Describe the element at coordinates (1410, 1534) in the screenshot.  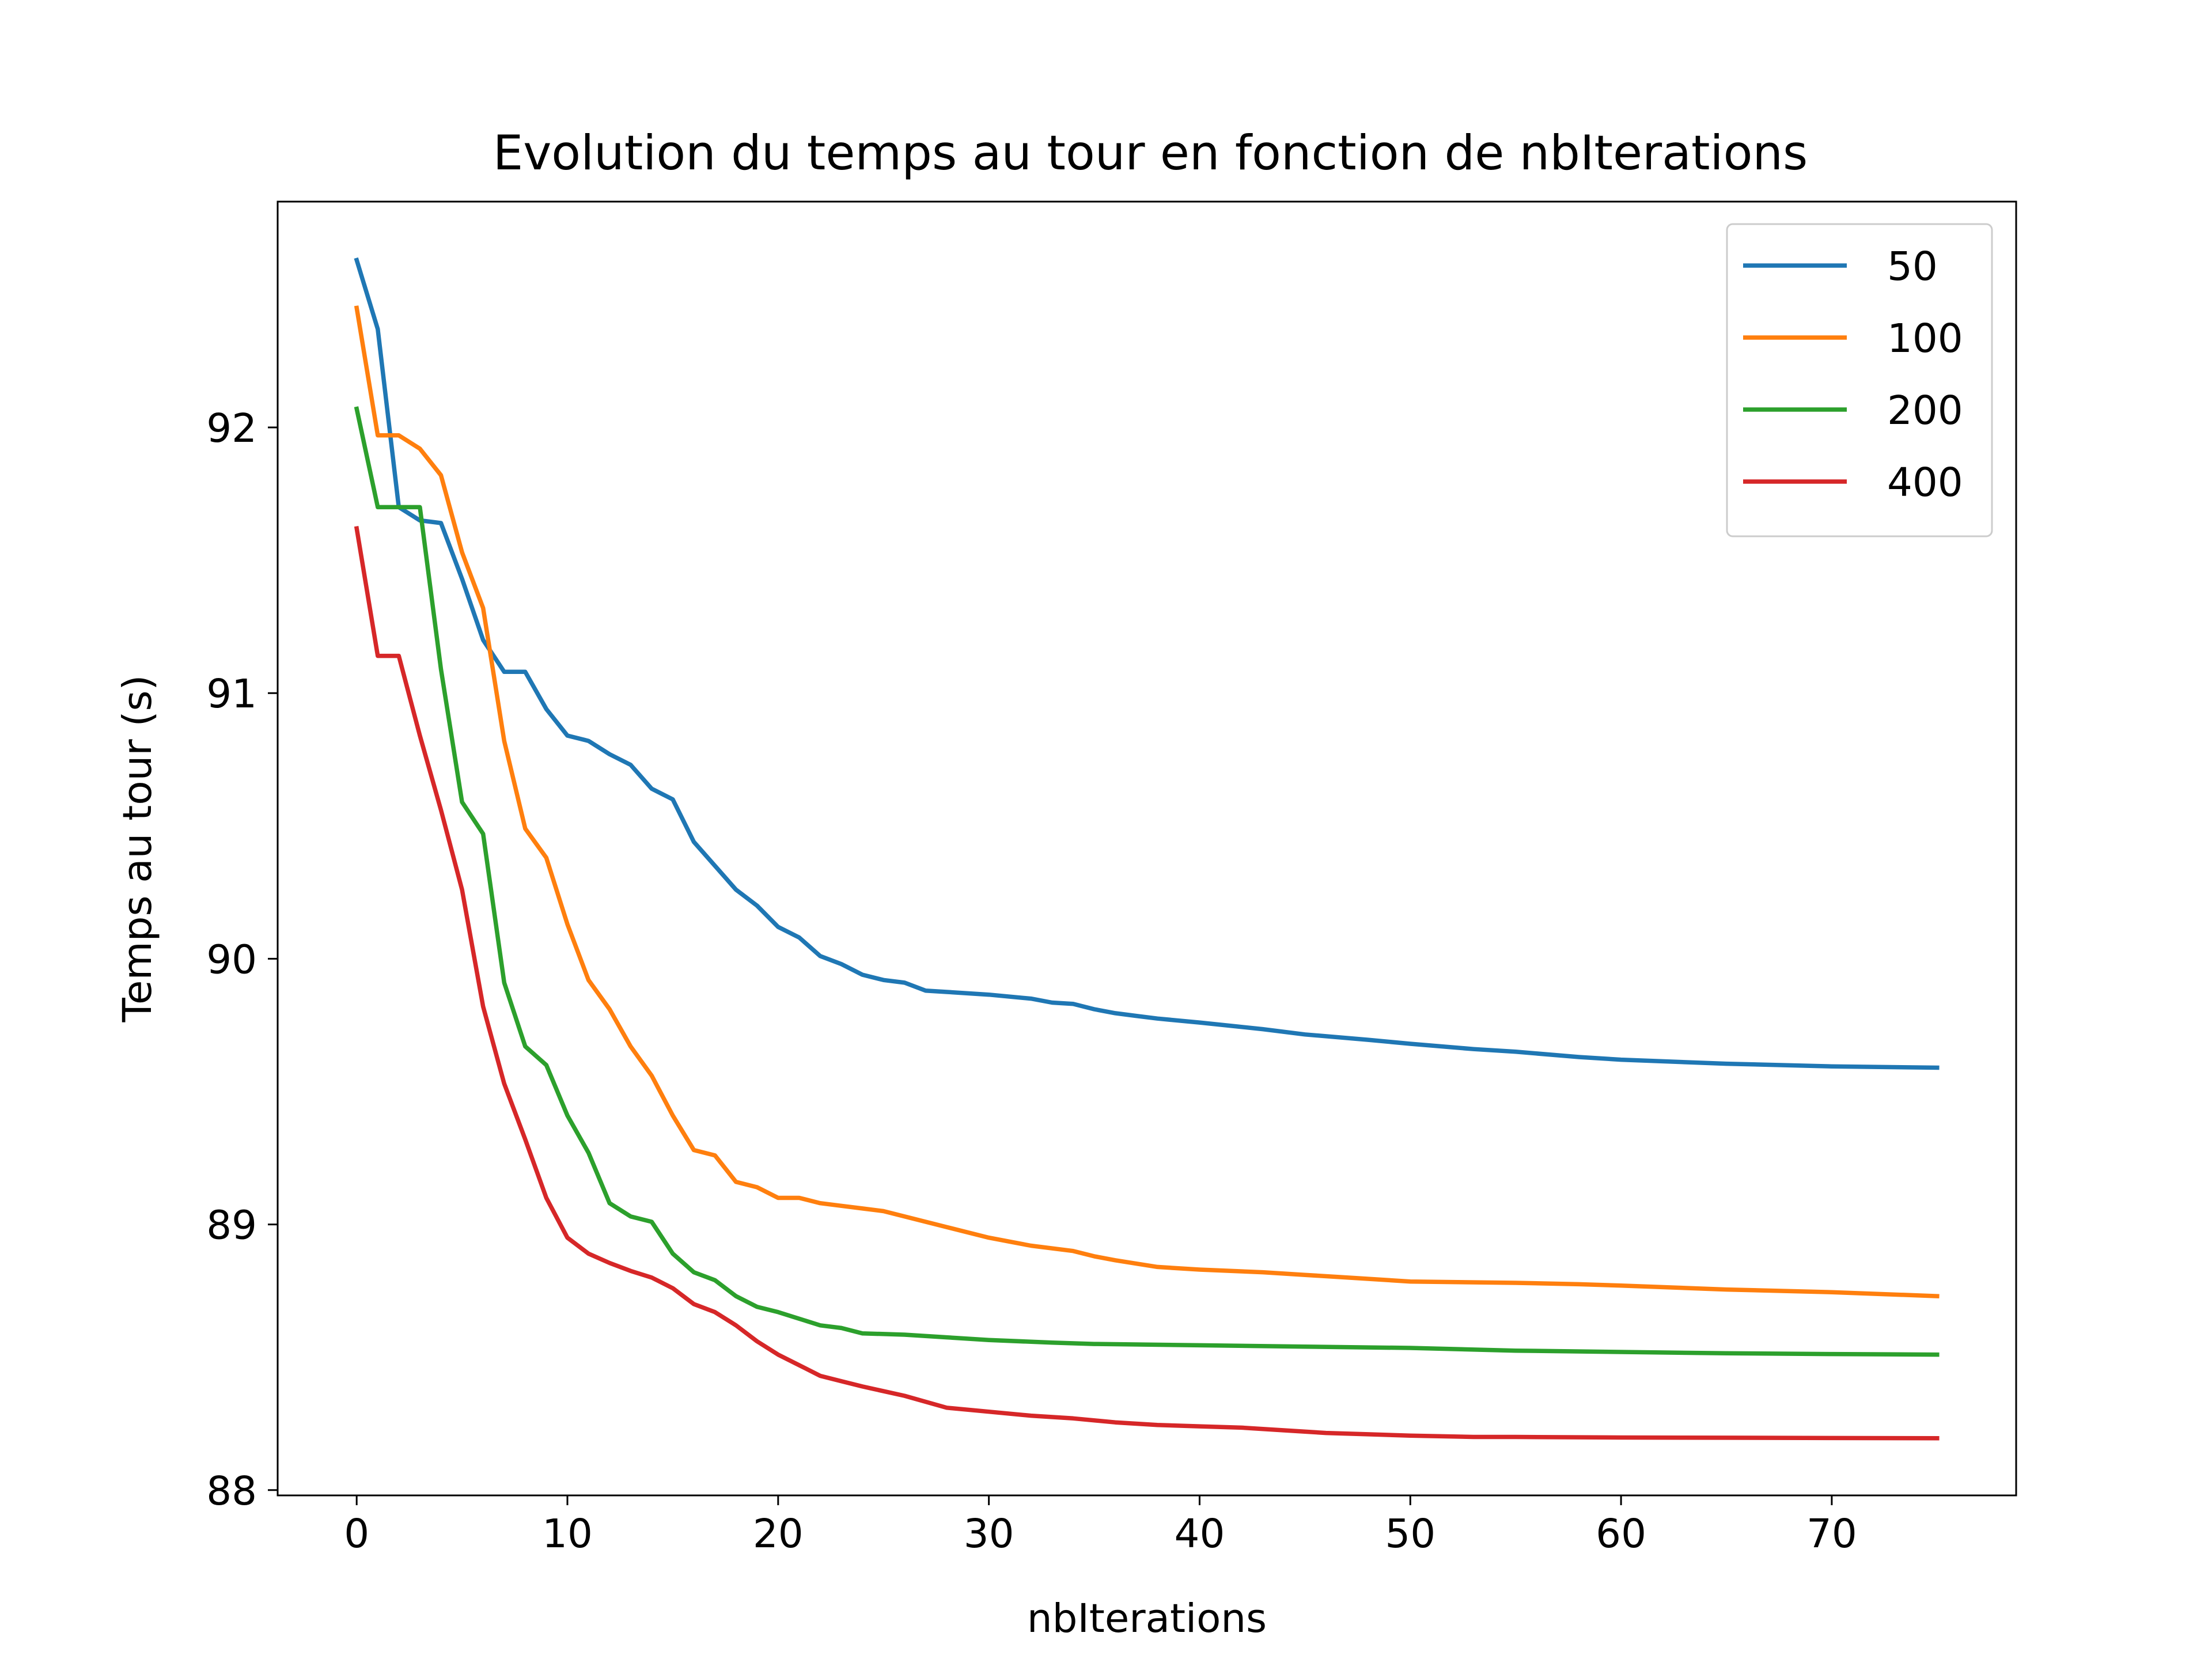
I see `x-tick-label: 50` at that location.